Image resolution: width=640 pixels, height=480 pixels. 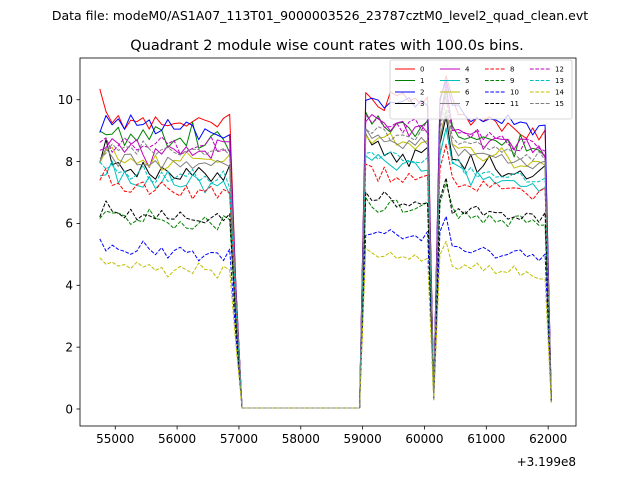 What do you see at coordinates (467, 93) in the screenshot?
I see `legend-label-6: 6` at bounding box center [467, 93].